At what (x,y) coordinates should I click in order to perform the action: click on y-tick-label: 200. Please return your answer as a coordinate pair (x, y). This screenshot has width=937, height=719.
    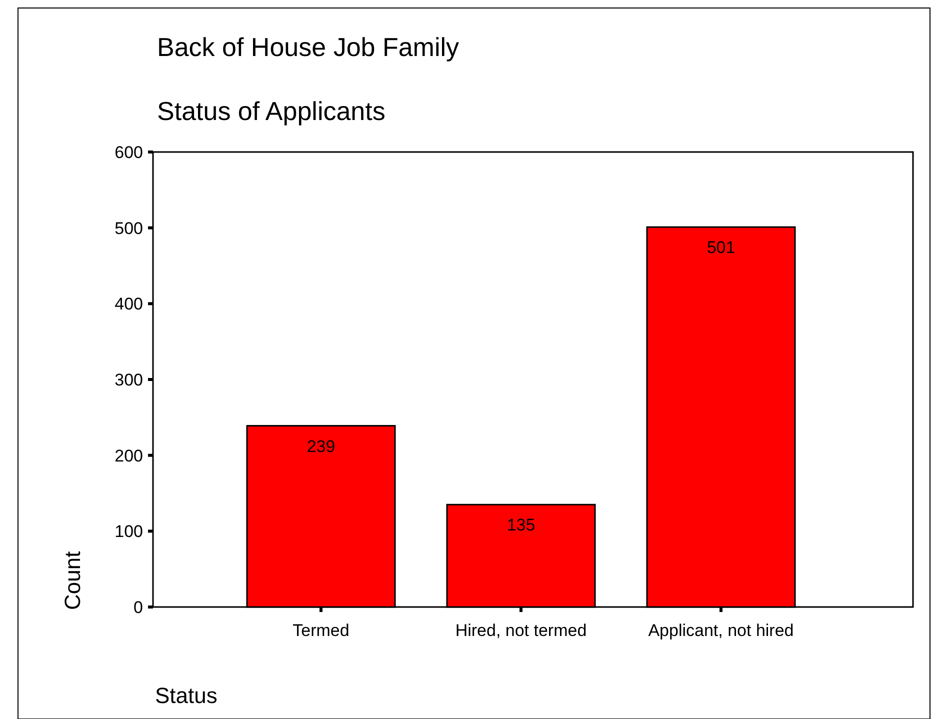
    Looking at the image, I should click on (128, 456).